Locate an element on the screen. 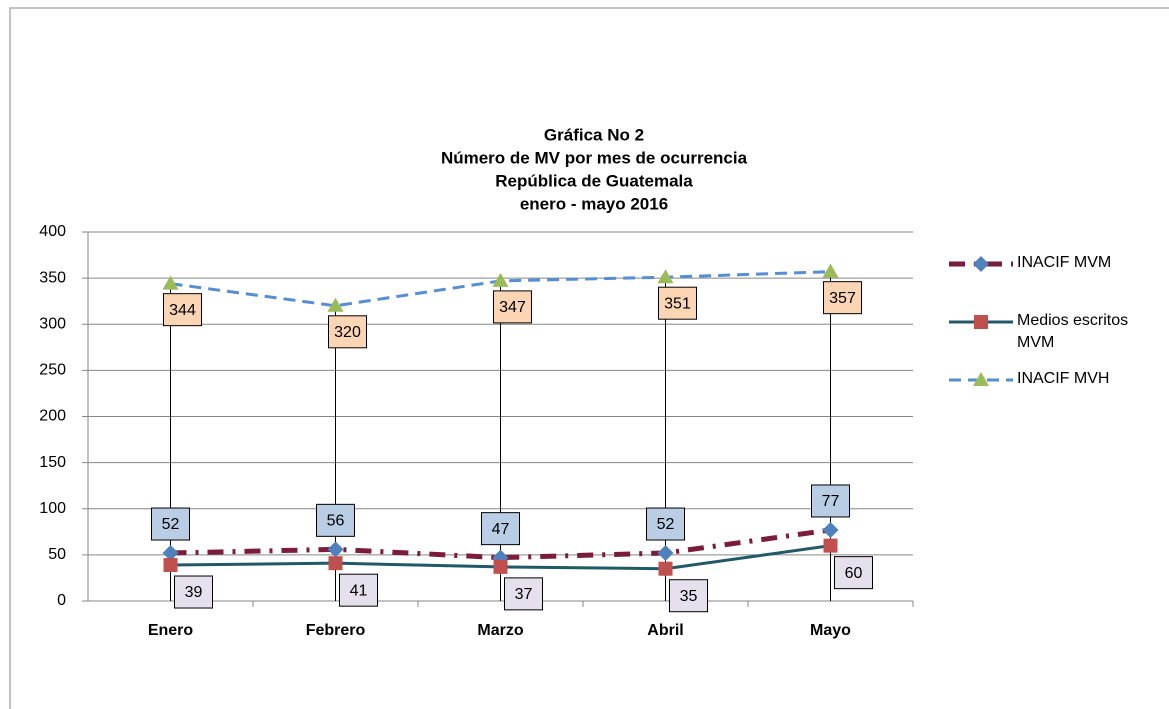 Image resolution: width=1169 pixels, height=709 pixels. data-label: 344 is located at coordinates (182, 310).